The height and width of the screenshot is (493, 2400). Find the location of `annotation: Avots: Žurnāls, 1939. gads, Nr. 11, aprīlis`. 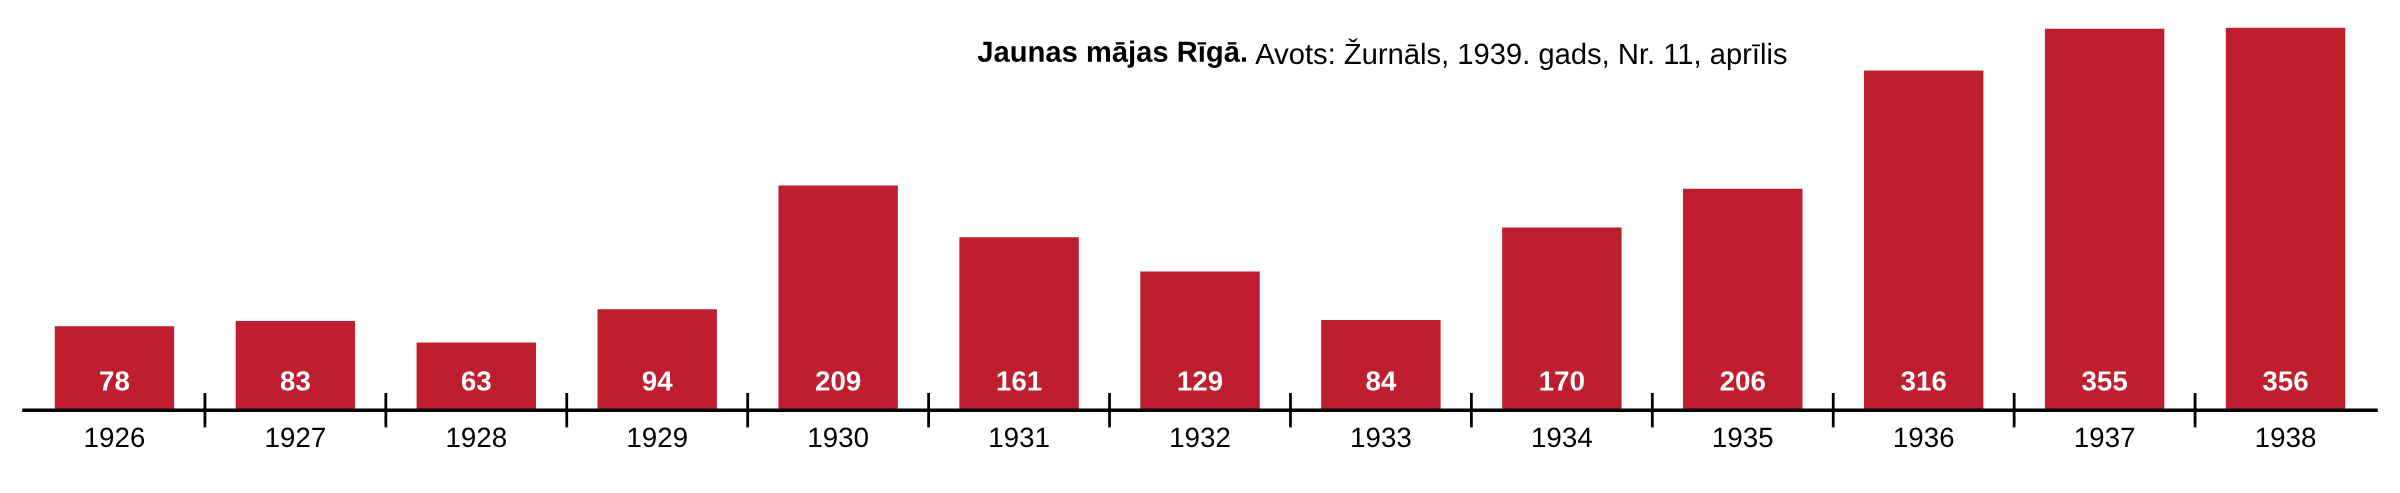

annotation: Avots: Žurnāls, 1939. gads, Nr. 11, aprīlis is located at coordinates (1521, 54).